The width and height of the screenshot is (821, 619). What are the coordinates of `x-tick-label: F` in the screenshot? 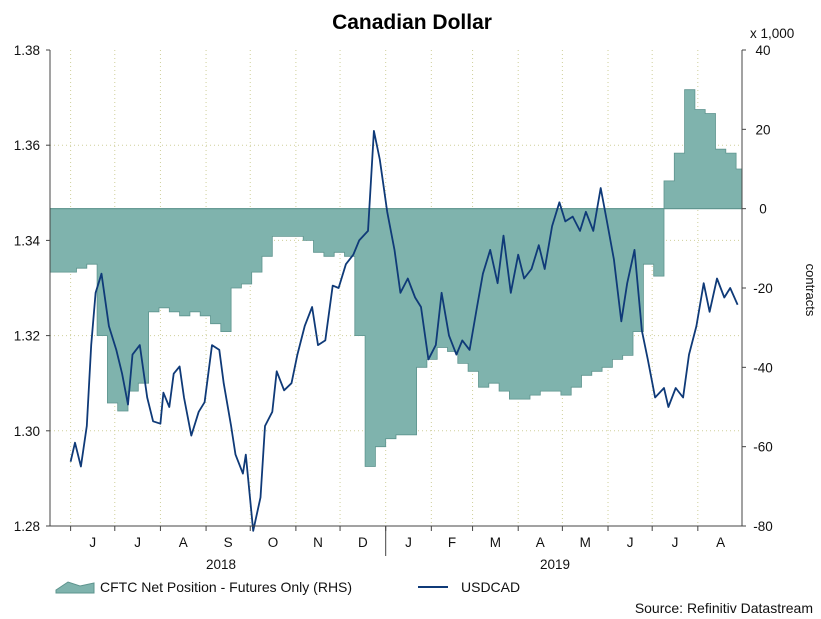 It's located at (452, 542).